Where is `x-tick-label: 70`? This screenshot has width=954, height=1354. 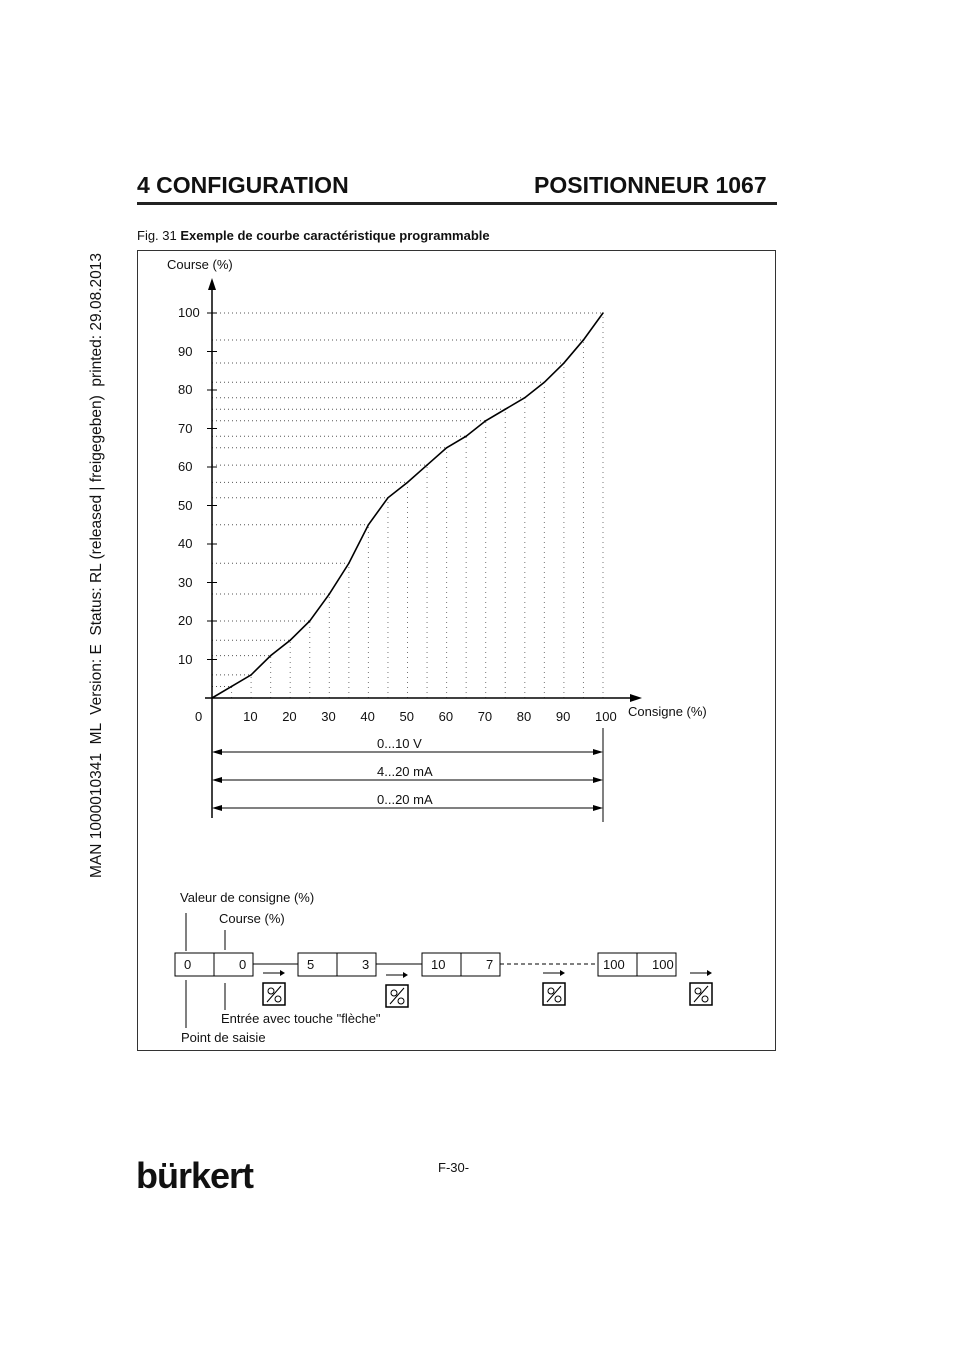
x-tick-label: 70 is located at coordinates (485, 716).